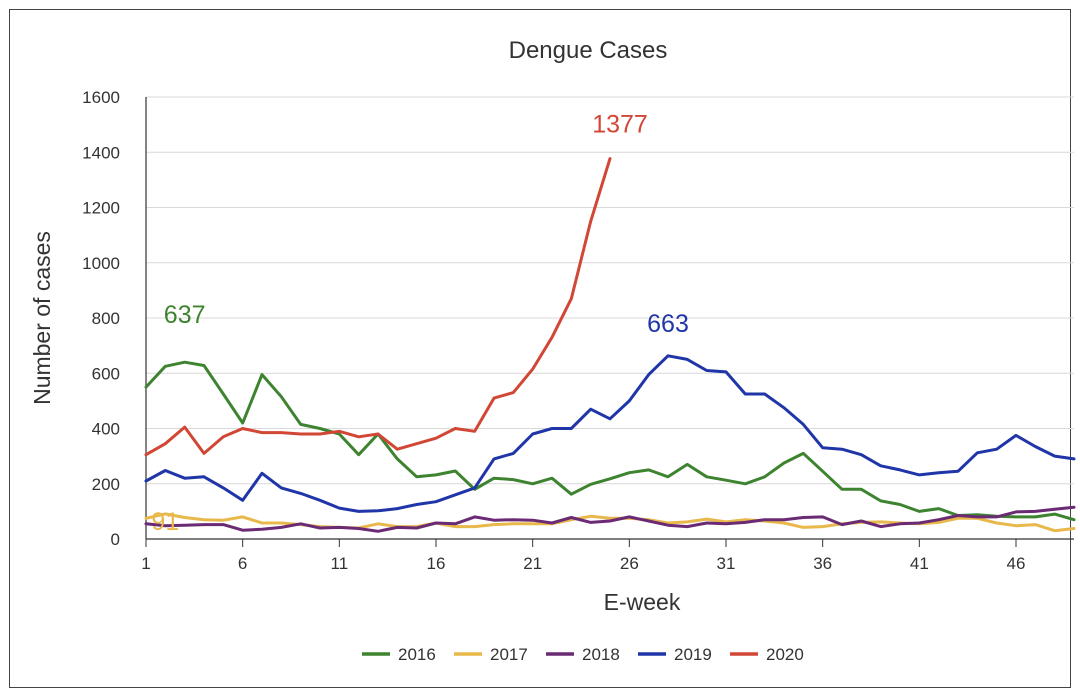  Describe the element at coordinates (101, 263) in the screenshot. I see `y-tick-label: 1000` at that location.